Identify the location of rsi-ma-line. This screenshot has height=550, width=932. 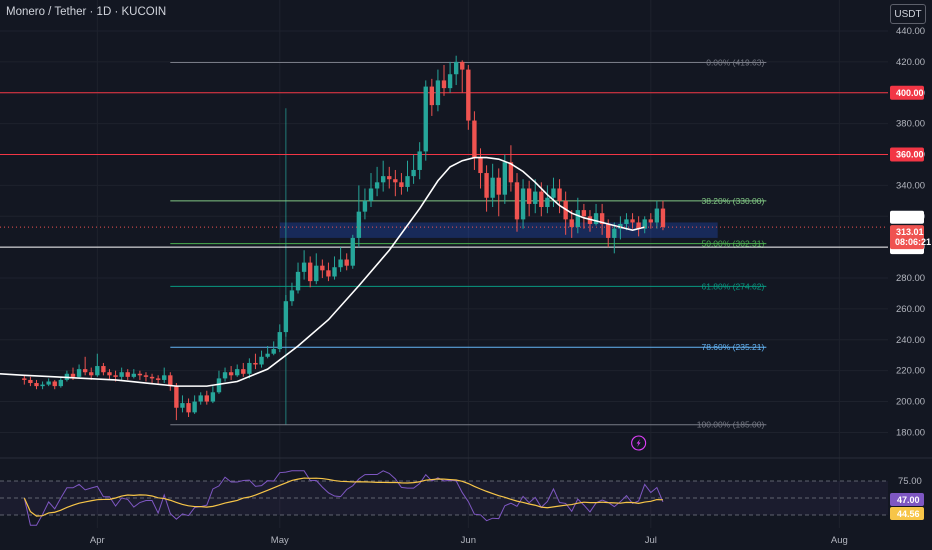
(343, 497).